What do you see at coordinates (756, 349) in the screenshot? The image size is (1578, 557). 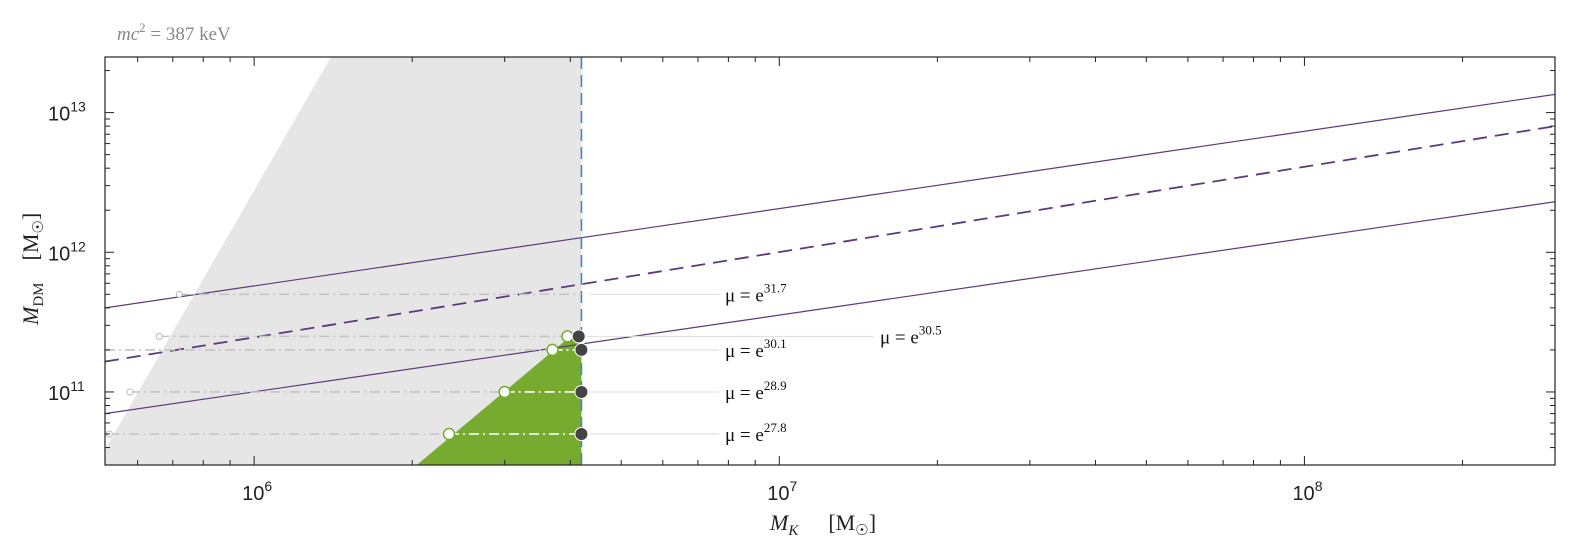 I see `mu-label-3: μ = e30.1` at bounding box center [756, 349].